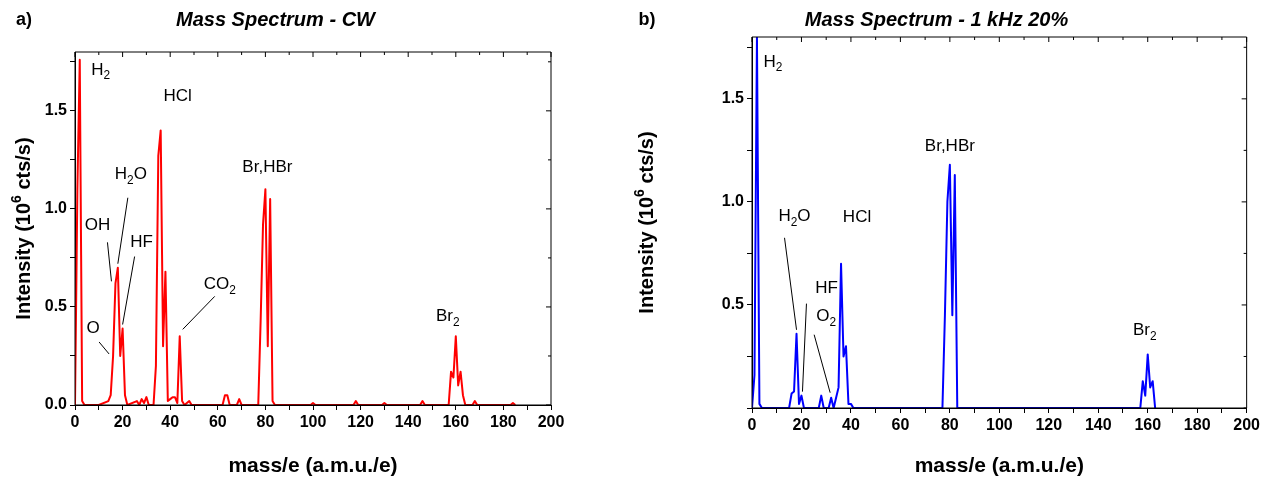 The image size is (1263, 483). Describe the element at coordinates (936, 18) in the screenshot. I see `chart-title: Mass Spectrum - 1 kHz 20%` at that location.